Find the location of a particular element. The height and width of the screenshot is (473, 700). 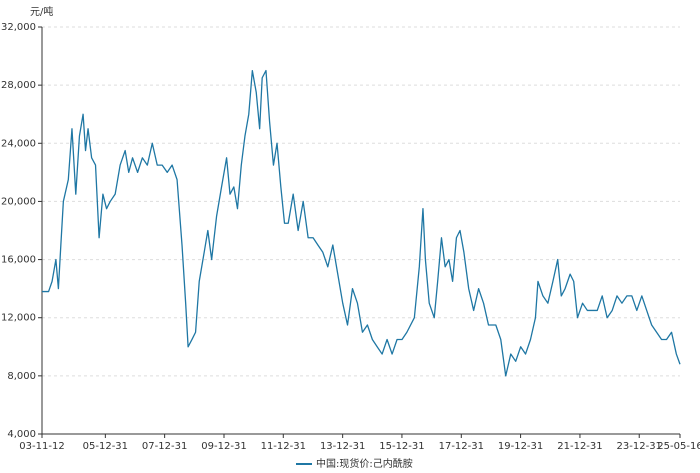

x-tick-label: 11-12-31 is located at coordinates (283, 446).